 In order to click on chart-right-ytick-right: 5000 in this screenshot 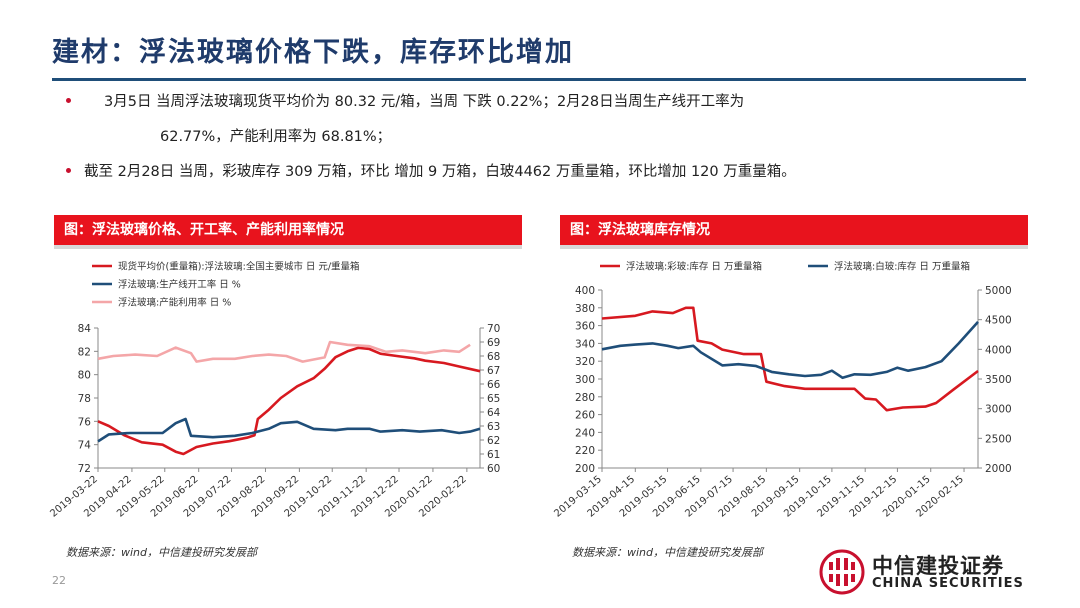, I will do `click(998, 291)`.